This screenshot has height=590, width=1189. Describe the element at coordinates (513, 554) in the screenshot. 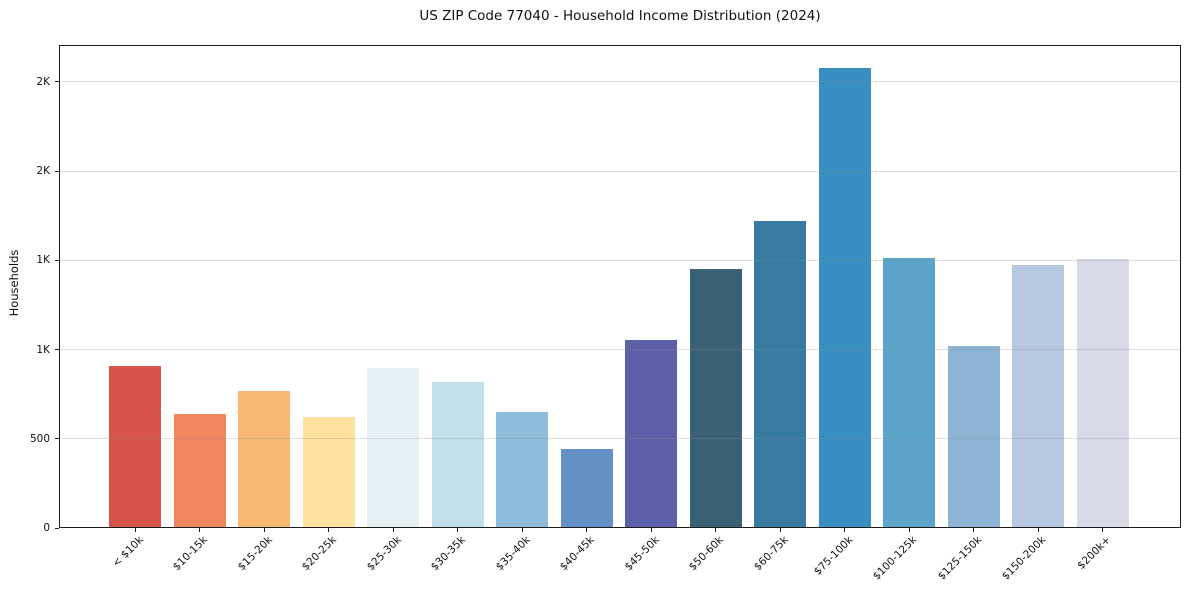

I see `x-tick-label-text: $35-40k` at that location.